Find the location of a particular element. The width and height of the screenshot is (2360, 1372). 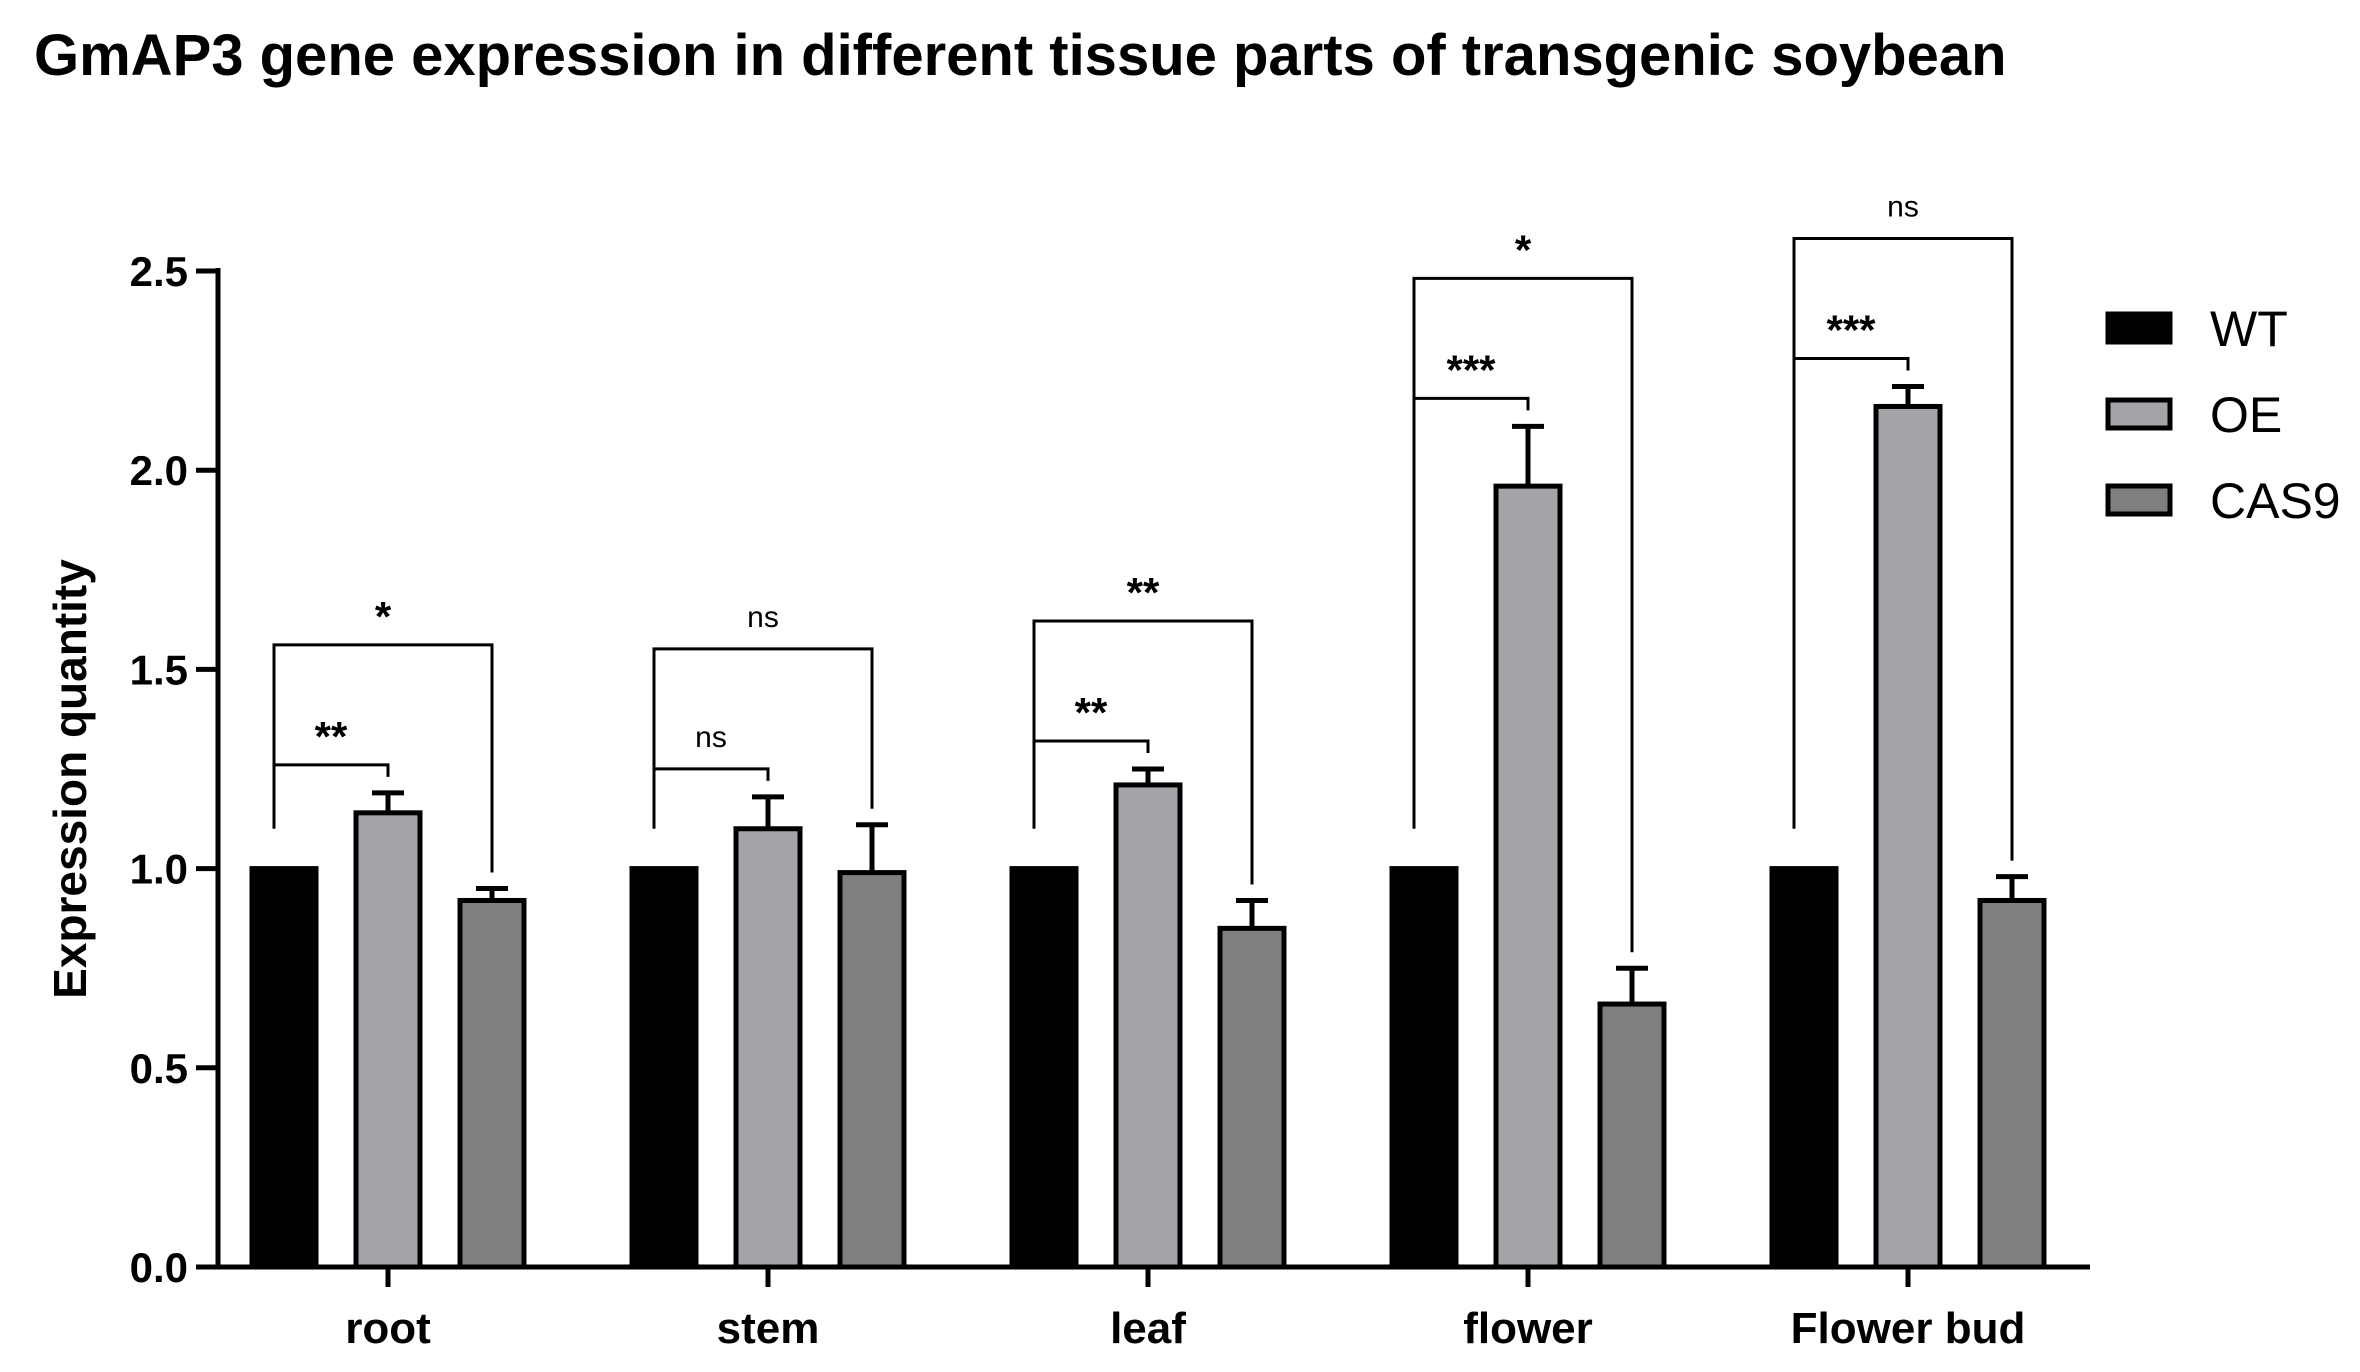

y-tick-label: 1.5 is located at coordinates (159, 669).